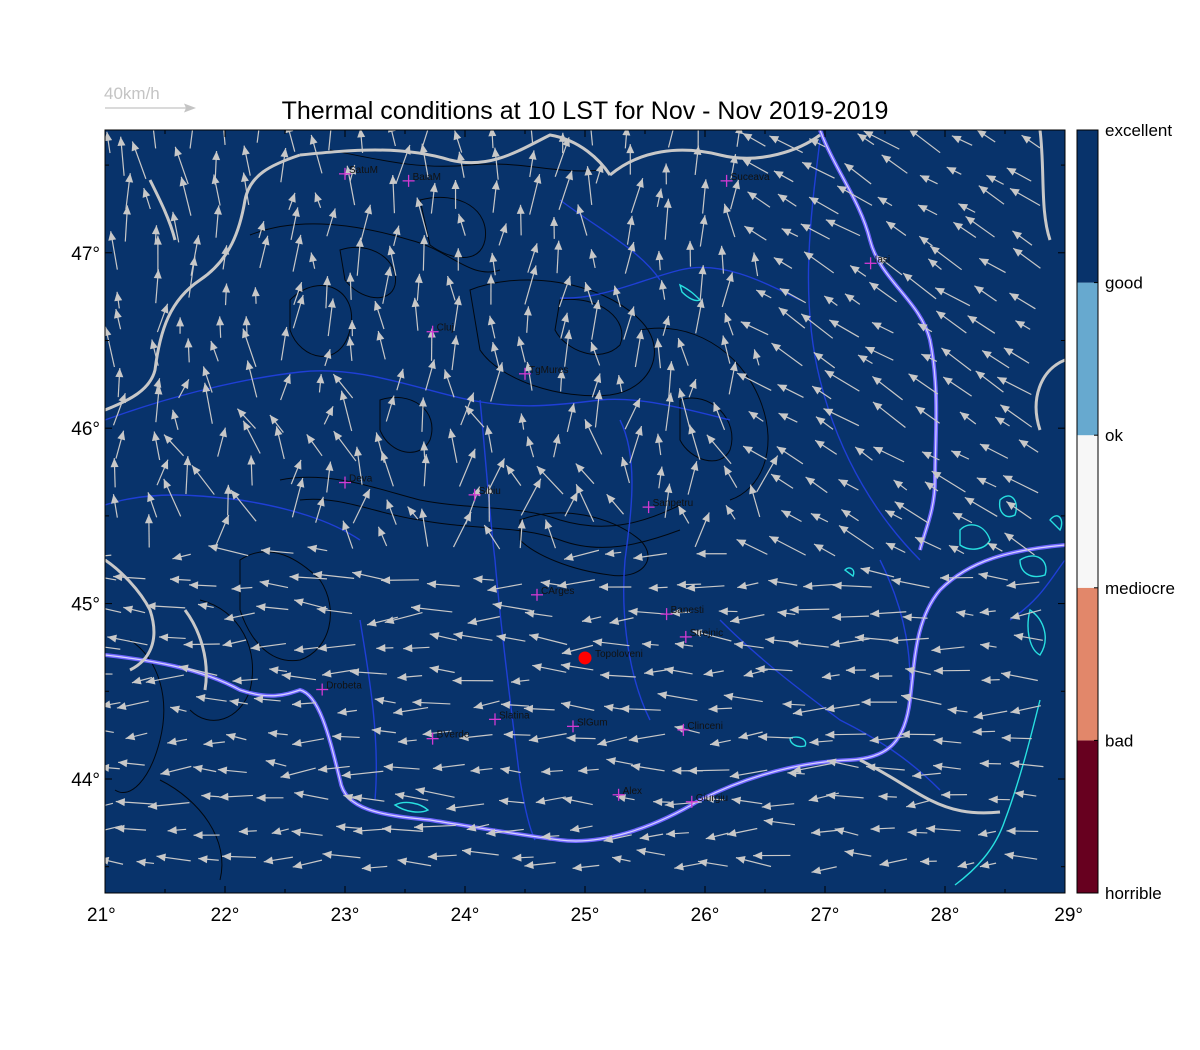 The width and height of the screenshot is (1200, 1050). I want to click on city-marker: Iasi, so click(877, 262).